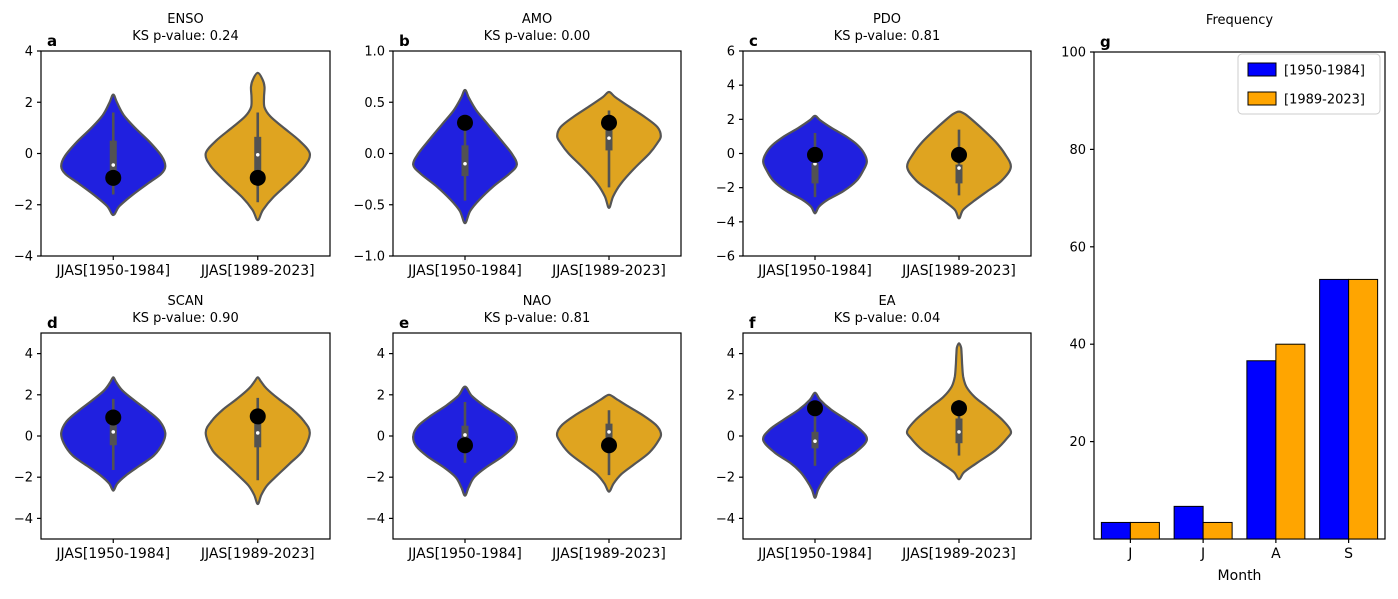 This screenshot has width=1398, height=599. What do you see at coordinates (887, 19) in the screenshot?
I see `panel-title: PDO` at bounding box center [887, 19].